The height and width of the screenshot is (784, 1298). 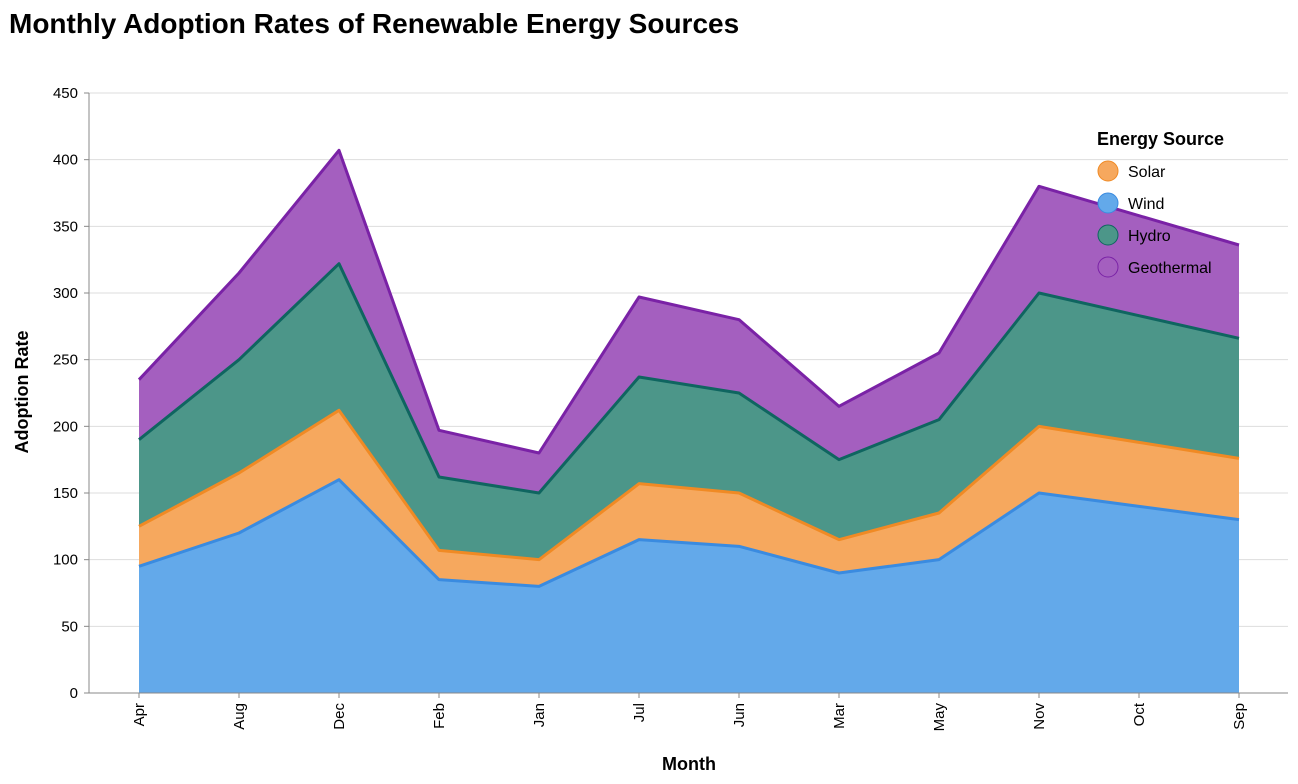 What do you see at coordinates (65, 426) in the screenshot?
I see `y-tick-label: 200` at bounding box center [65, 426].